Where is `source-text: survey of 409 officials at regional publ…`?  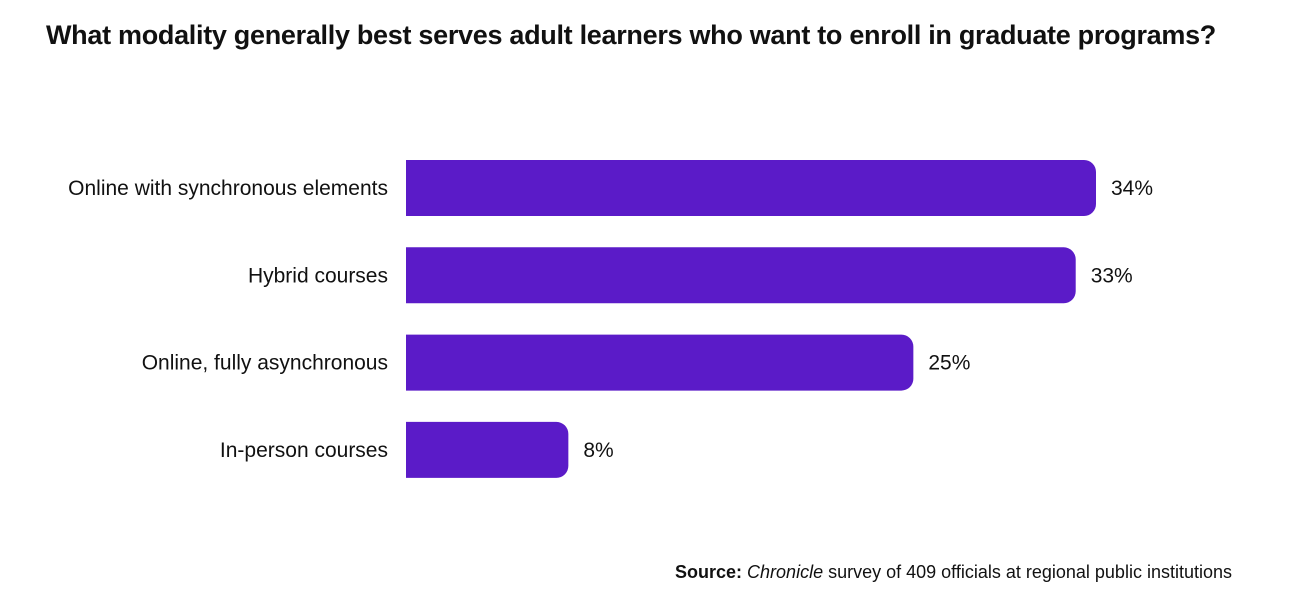 source-text: survey of 409 officials at regional publ… is located at coordinates (1027, 572).